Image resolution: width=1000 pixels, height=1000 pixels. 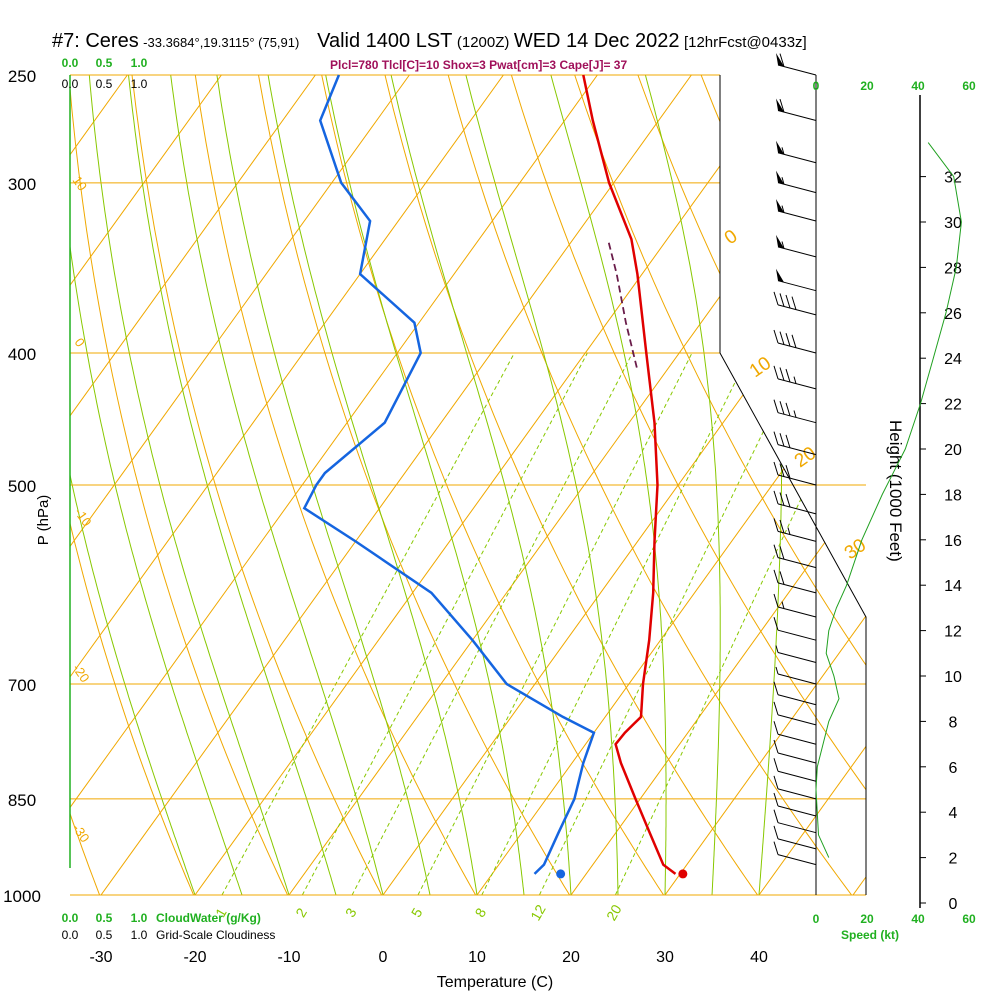 What do you see at coordinates (70, 63) in the screenshot?
I see `cloud-scale-top-green: 0.0` at bounding box center [70, 63].